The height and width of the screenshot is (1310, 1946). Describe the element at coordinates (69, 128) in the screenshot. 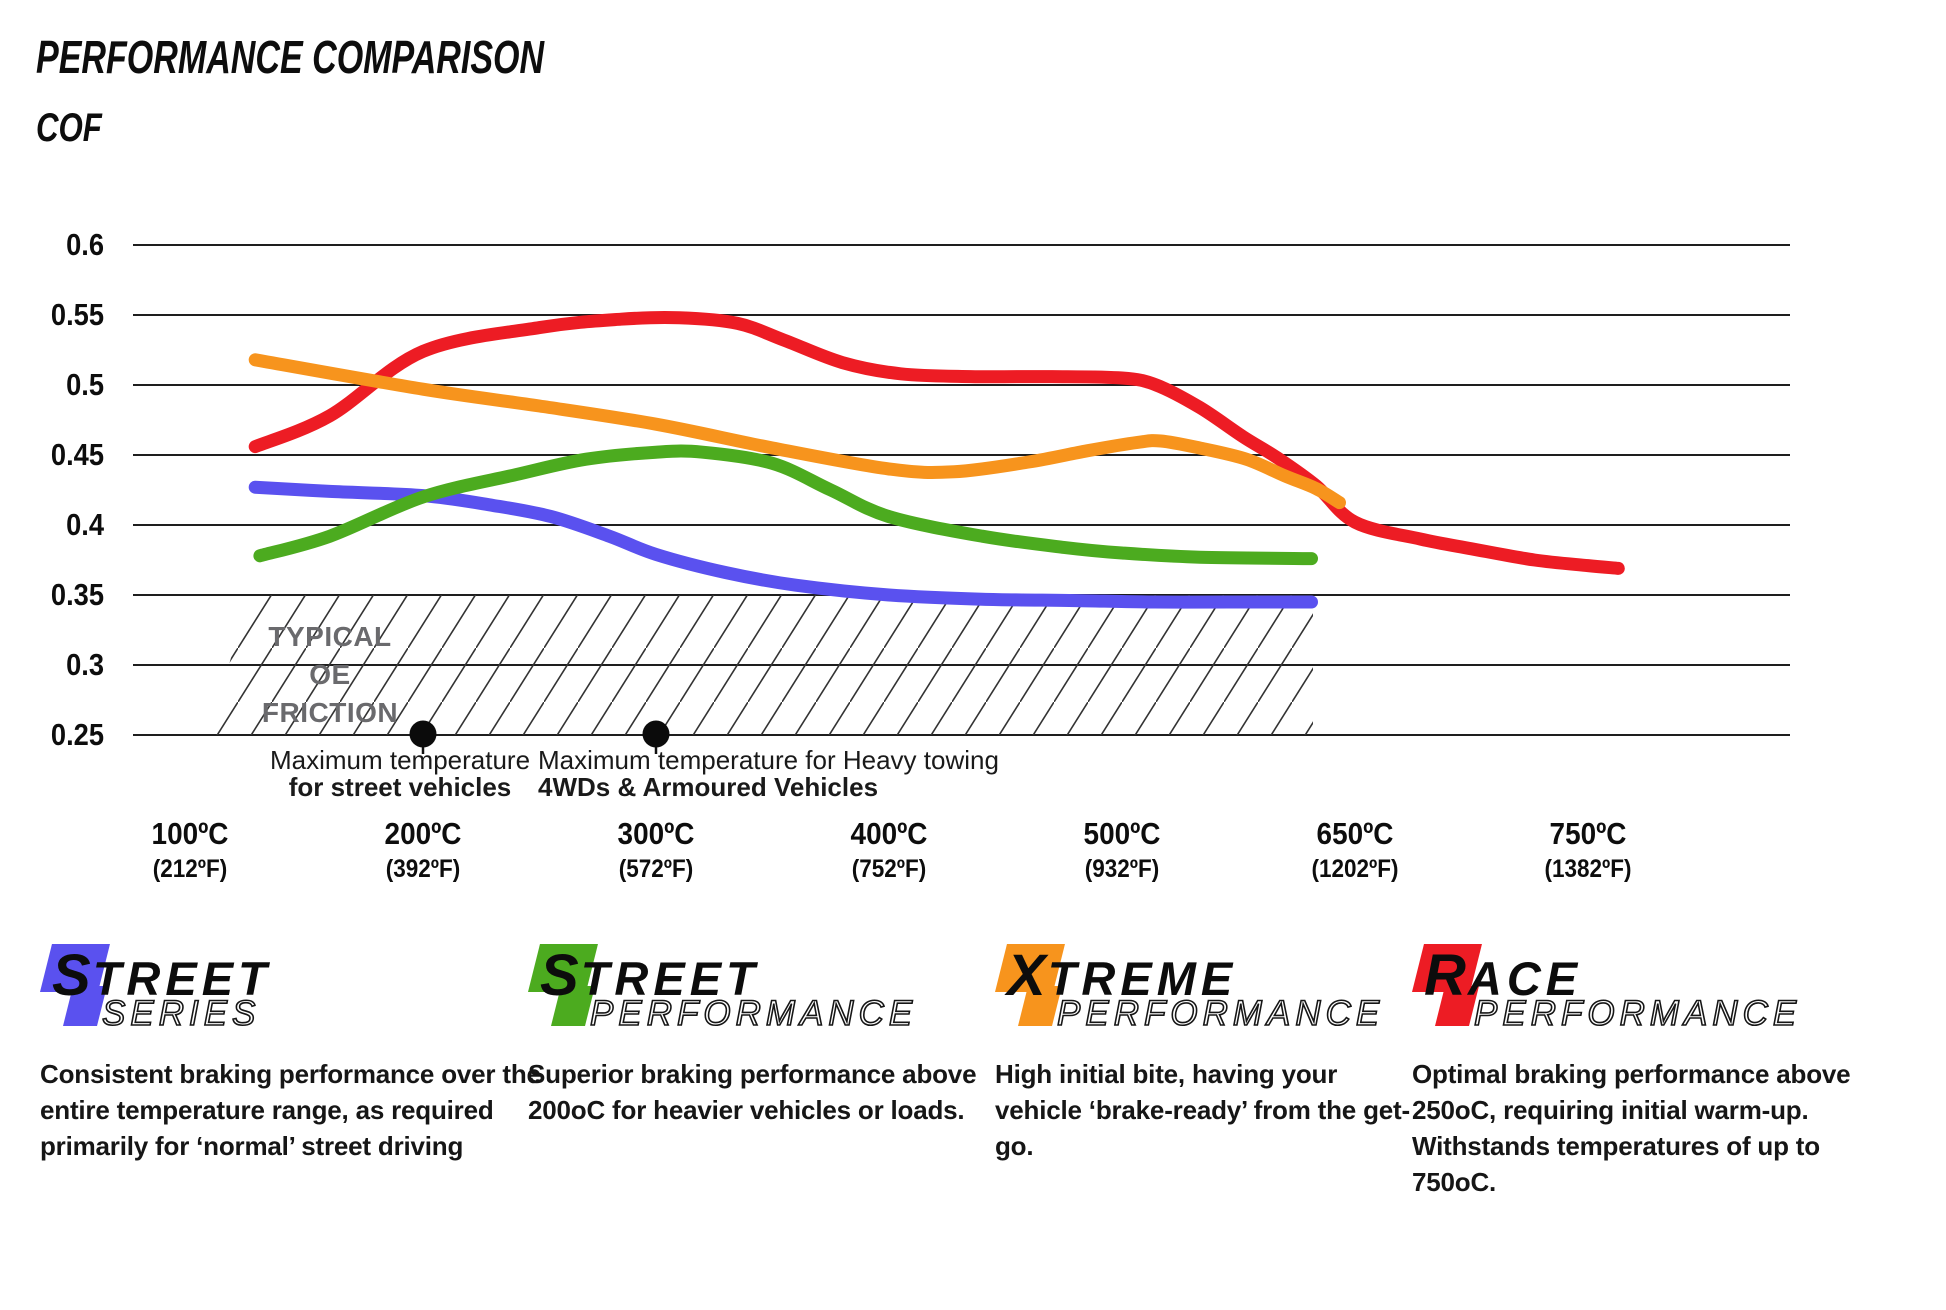

I see `y-axis-title: COF` at that location.